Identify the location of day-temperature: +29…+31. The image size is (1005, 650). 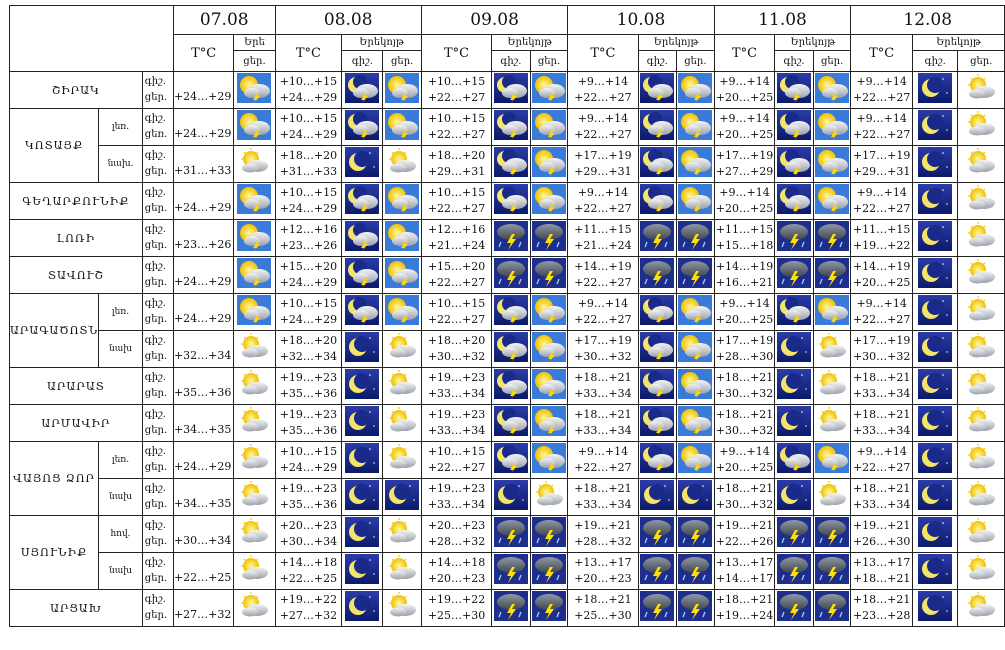
(603, 171).